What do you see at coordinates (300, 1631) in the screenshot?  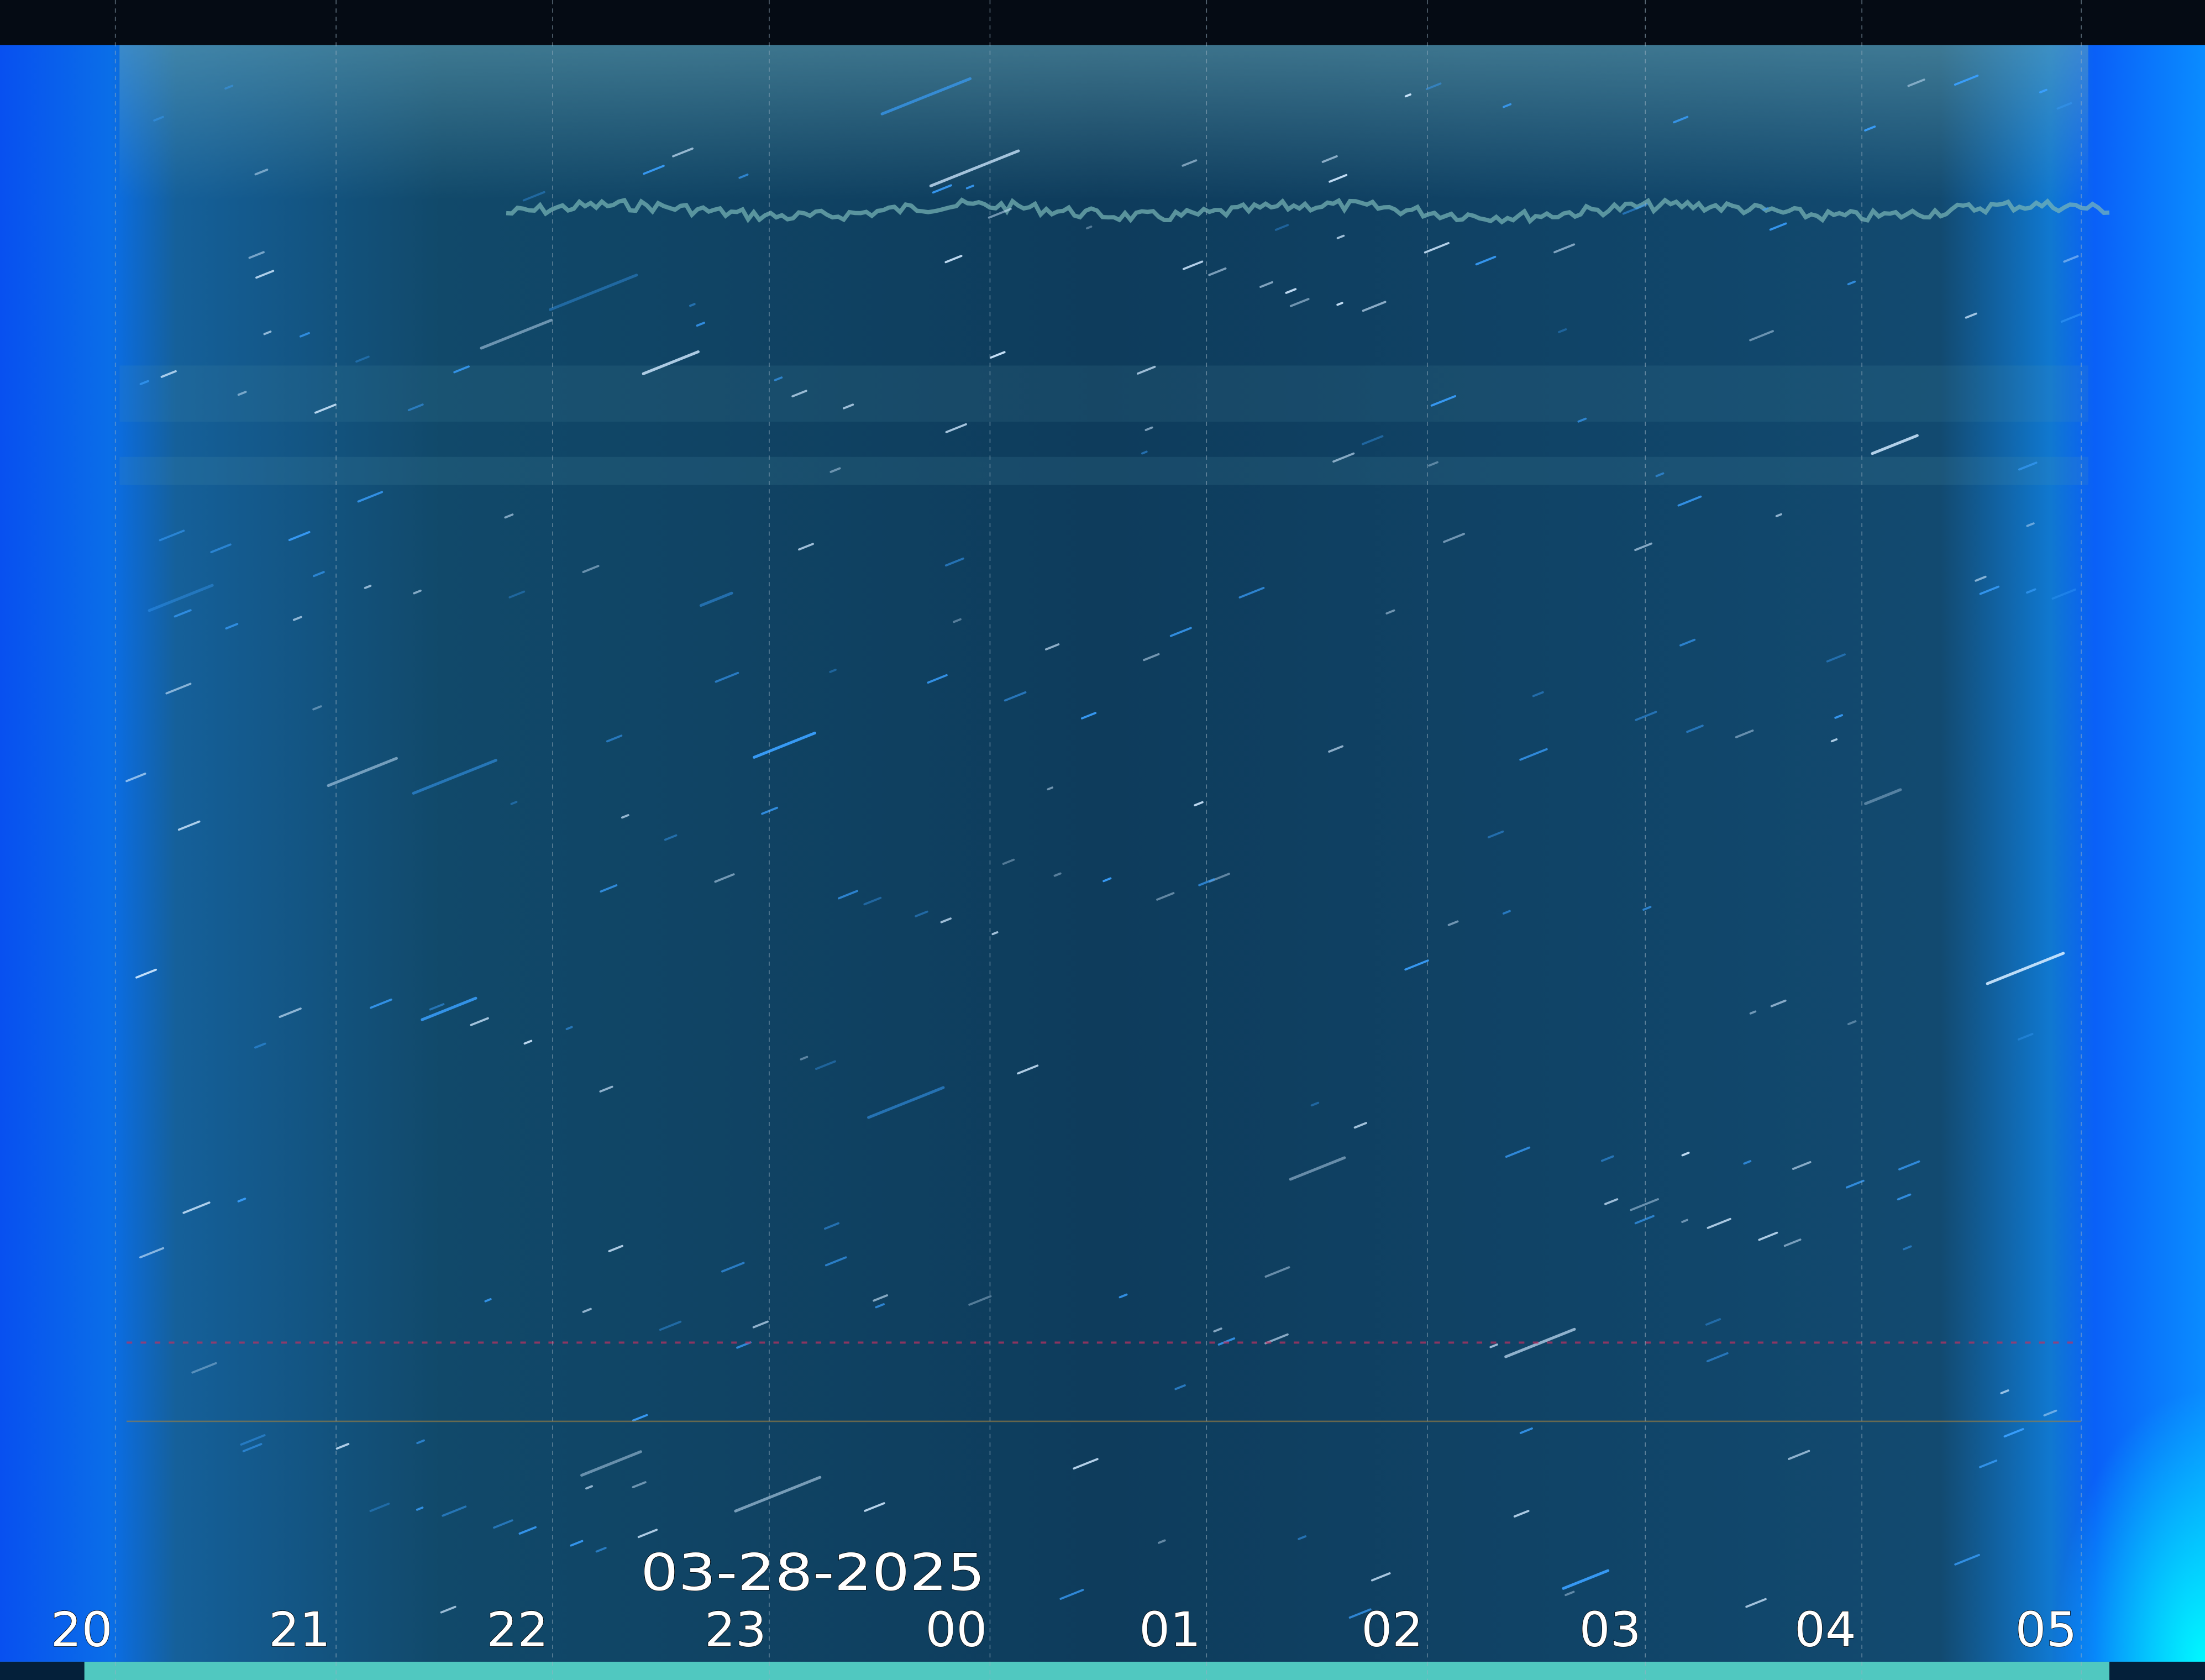 I see `hour-label: 21` at bounding box center [300, 1631].